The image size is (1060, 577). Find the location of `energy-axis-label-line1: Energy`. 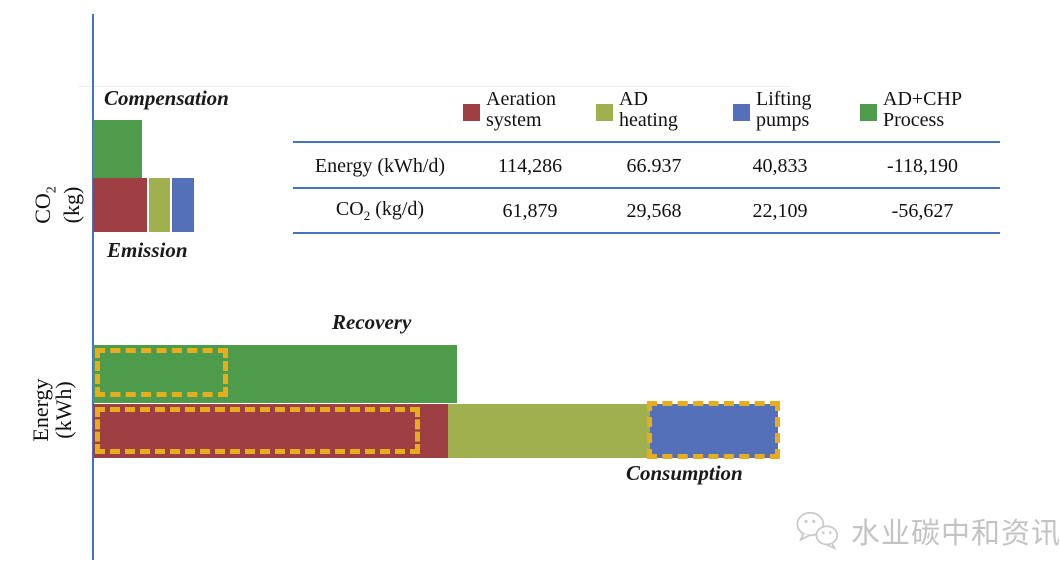

energy-axis-label-line1: Energy is located at coordinates (40, 410).